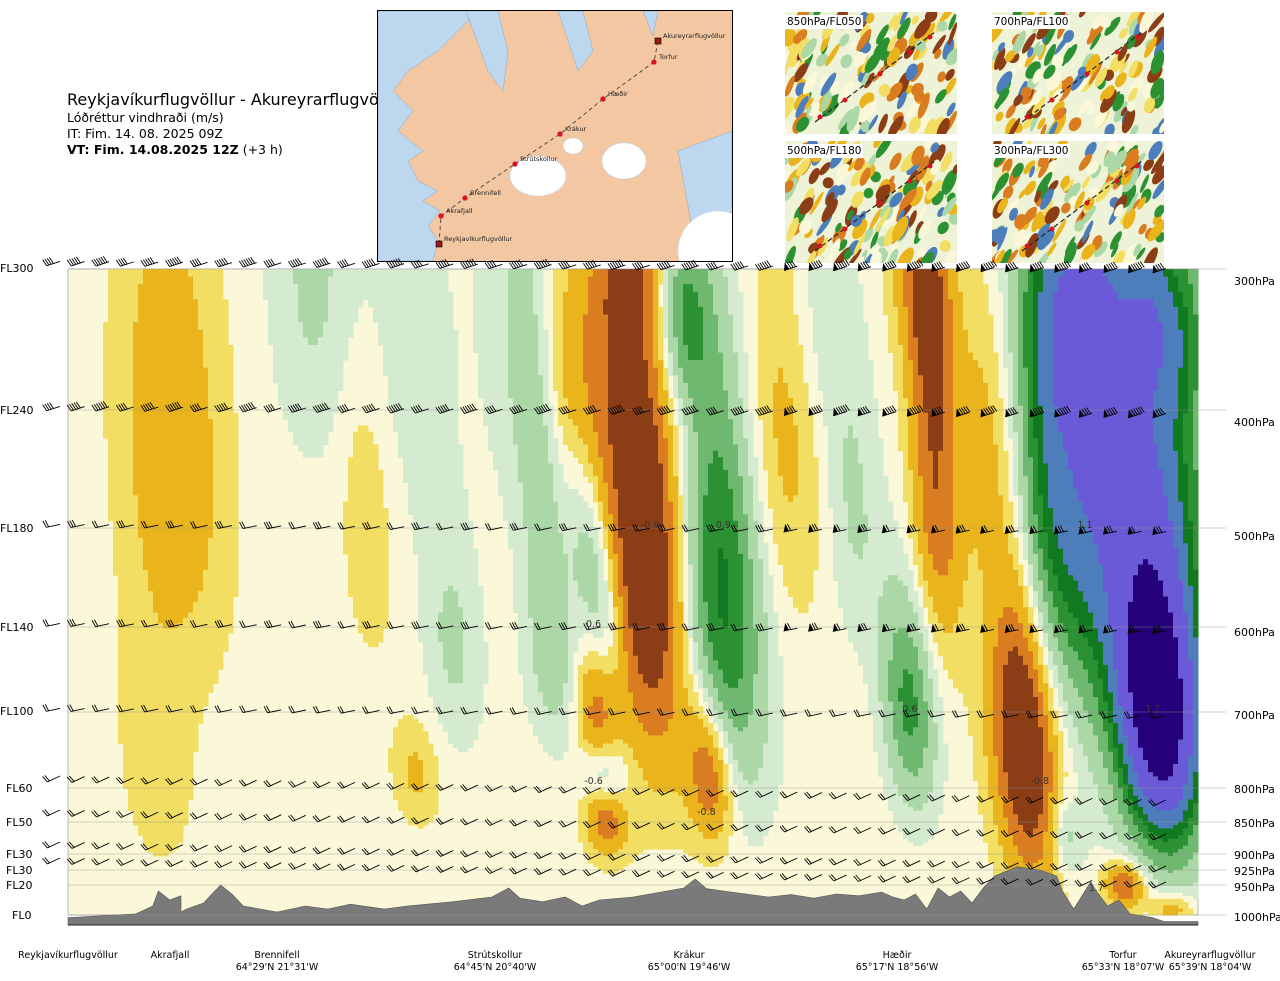  I want to click on thumbnail-700: 700hPa/FL100, so click(1078, 73).